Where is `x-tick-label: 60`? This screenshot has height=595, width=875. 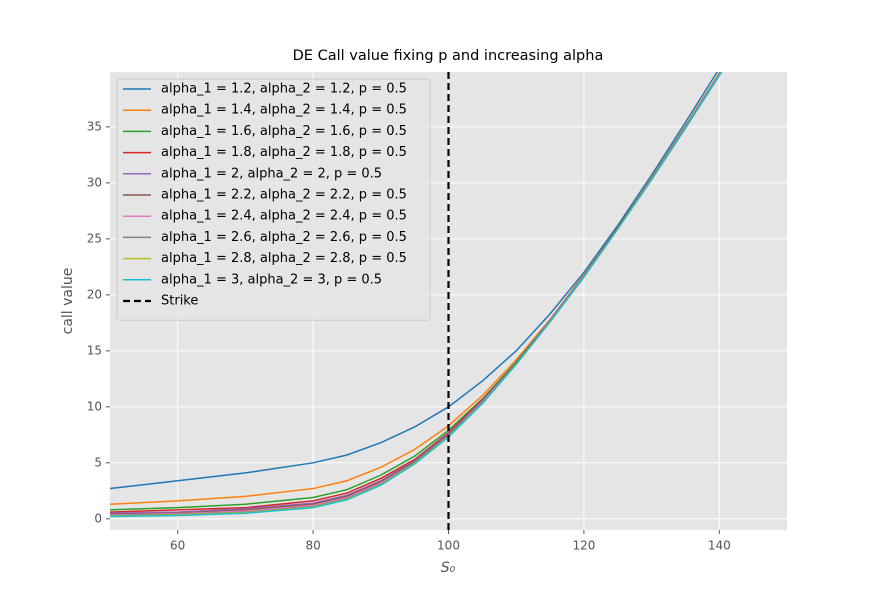
x-tick-label: 60 is located at coordinates (177, 546).